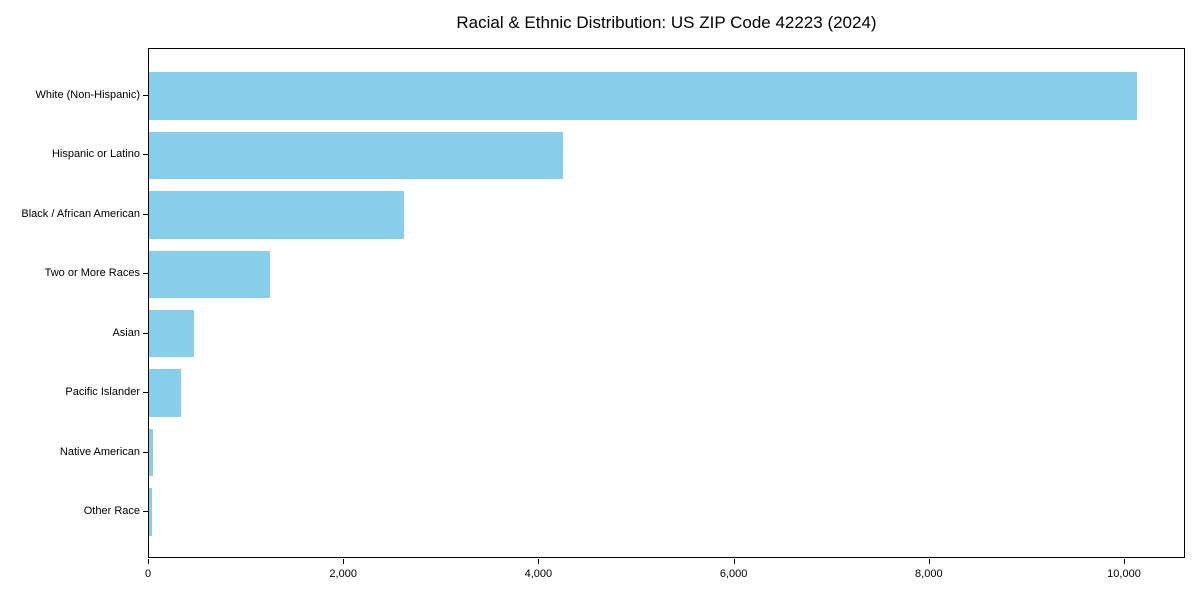  Describe the element at coordinates (343, 574) in the screenshot. I see `x-tick-label: 2,000` at that location.